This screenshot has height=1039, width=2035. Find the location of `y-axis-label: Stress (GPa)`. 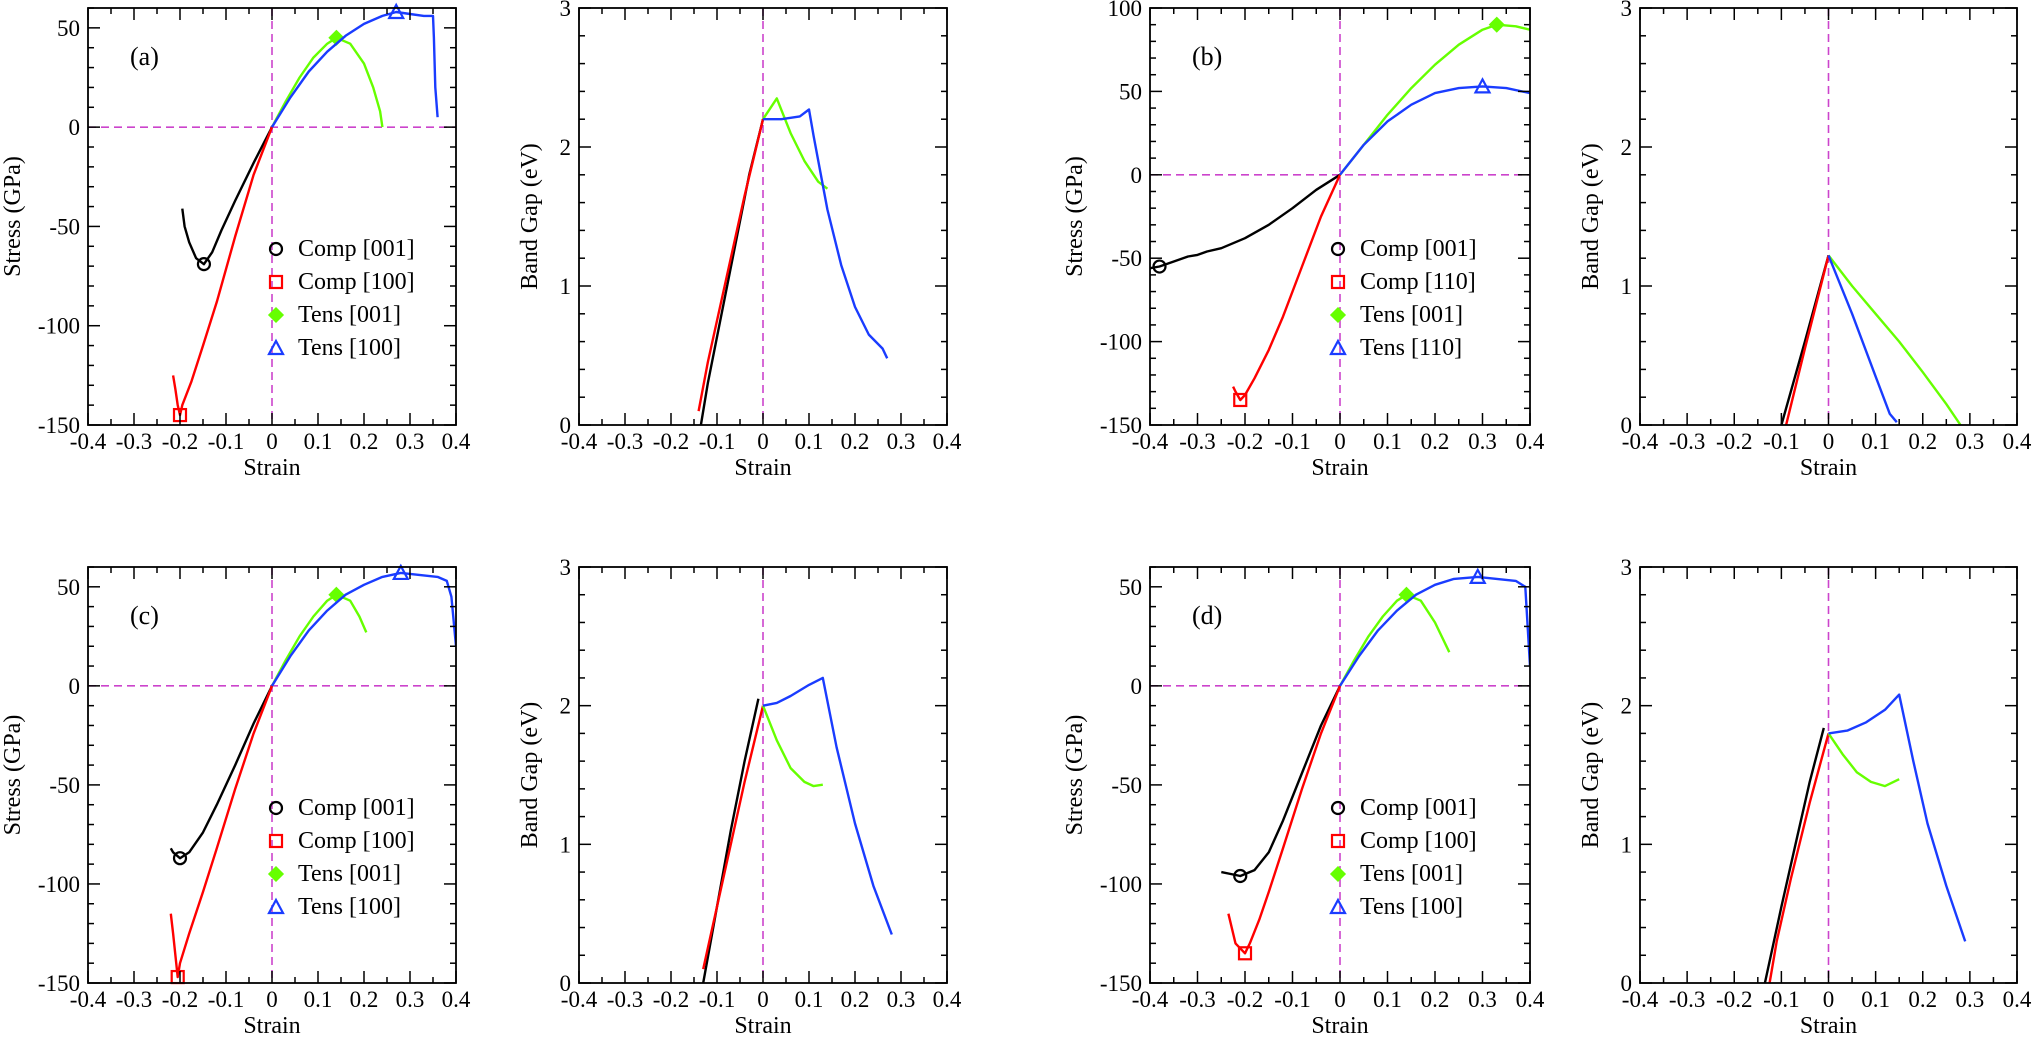

y-axis-label: Stress (GPa) is located at coordinates (13, 775).